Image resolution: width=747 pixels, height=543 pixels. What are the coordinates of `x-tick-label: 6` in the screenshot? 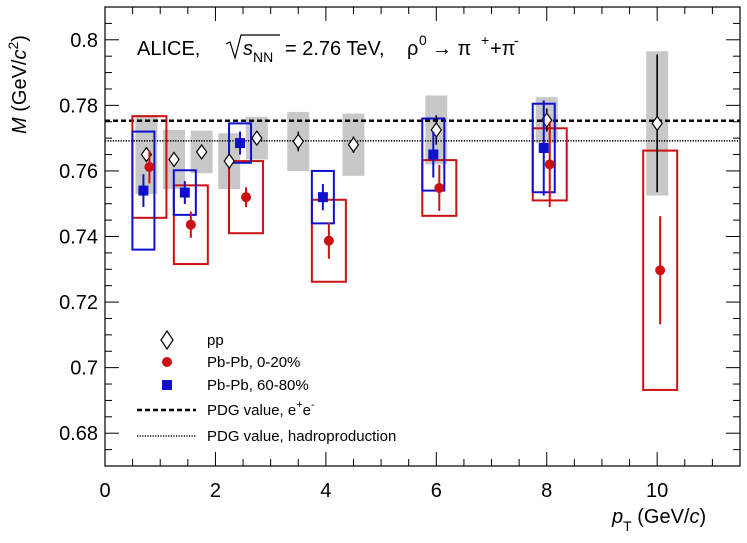 It's located at (436, 491).